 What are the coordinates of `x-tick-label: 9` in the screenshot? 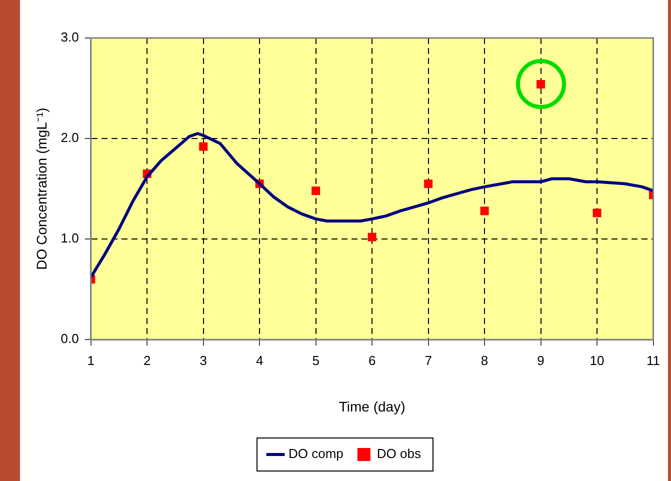 It's located at (540, 360).